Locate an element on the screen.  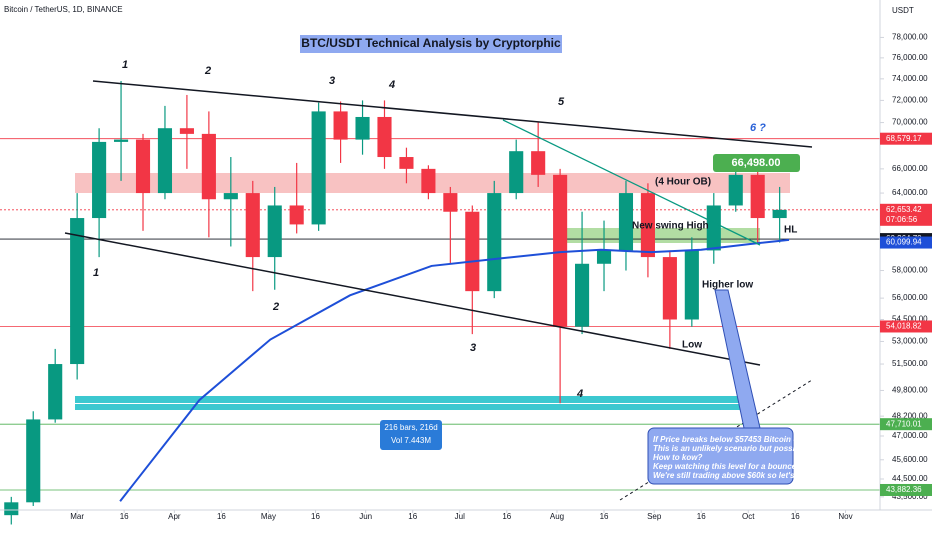
y-tick-label: 51,500.00 is located at coordinates (910, 363).